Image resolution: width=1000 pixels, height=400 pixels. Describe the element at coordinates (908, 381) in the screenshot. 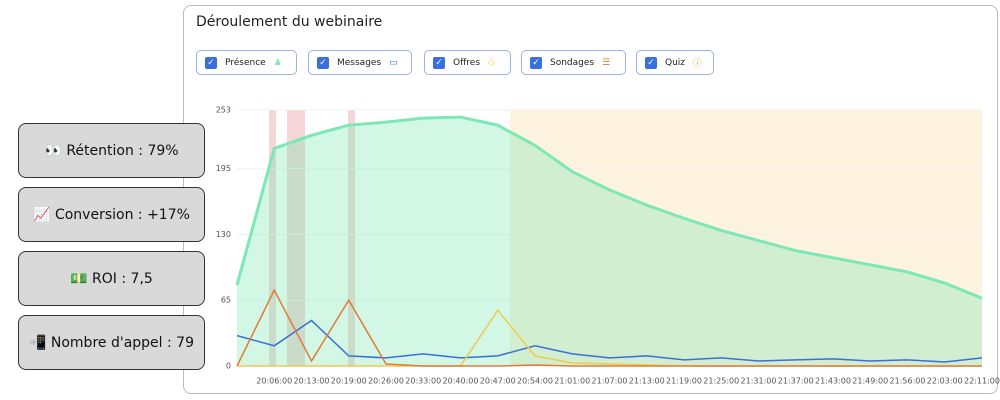

I see `x-tick-label: 21:56:00` at that location.